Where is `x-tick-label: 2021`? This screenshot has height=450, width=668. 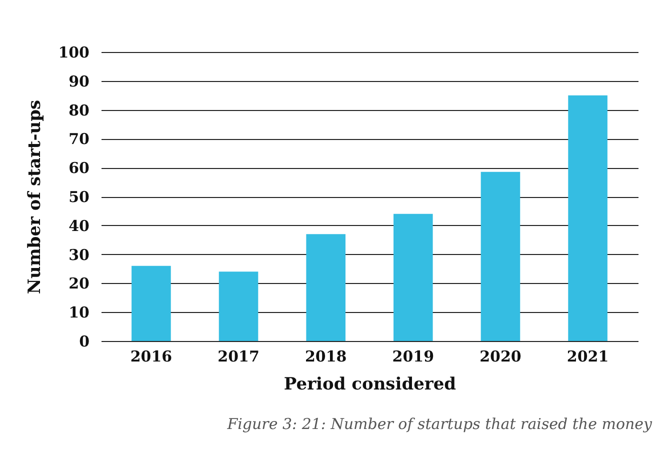 x-tick-label: 2021 is located at coordinates (587, 357).